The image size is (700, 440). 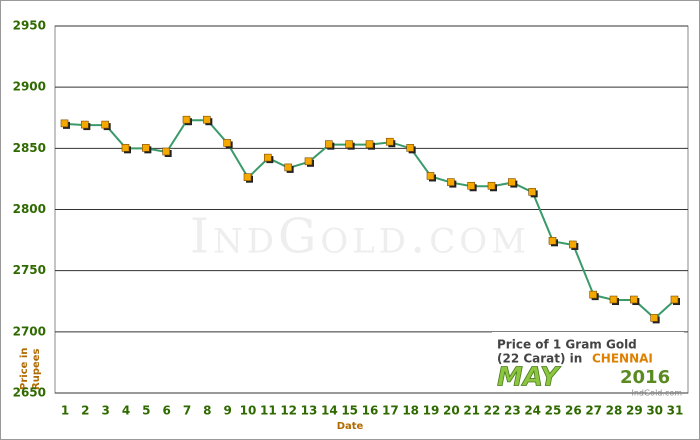 What do you see at coordinates (29, 26) in the screenshot?
I see `y-tick-label: 2950` at bounding box center [29, 26].